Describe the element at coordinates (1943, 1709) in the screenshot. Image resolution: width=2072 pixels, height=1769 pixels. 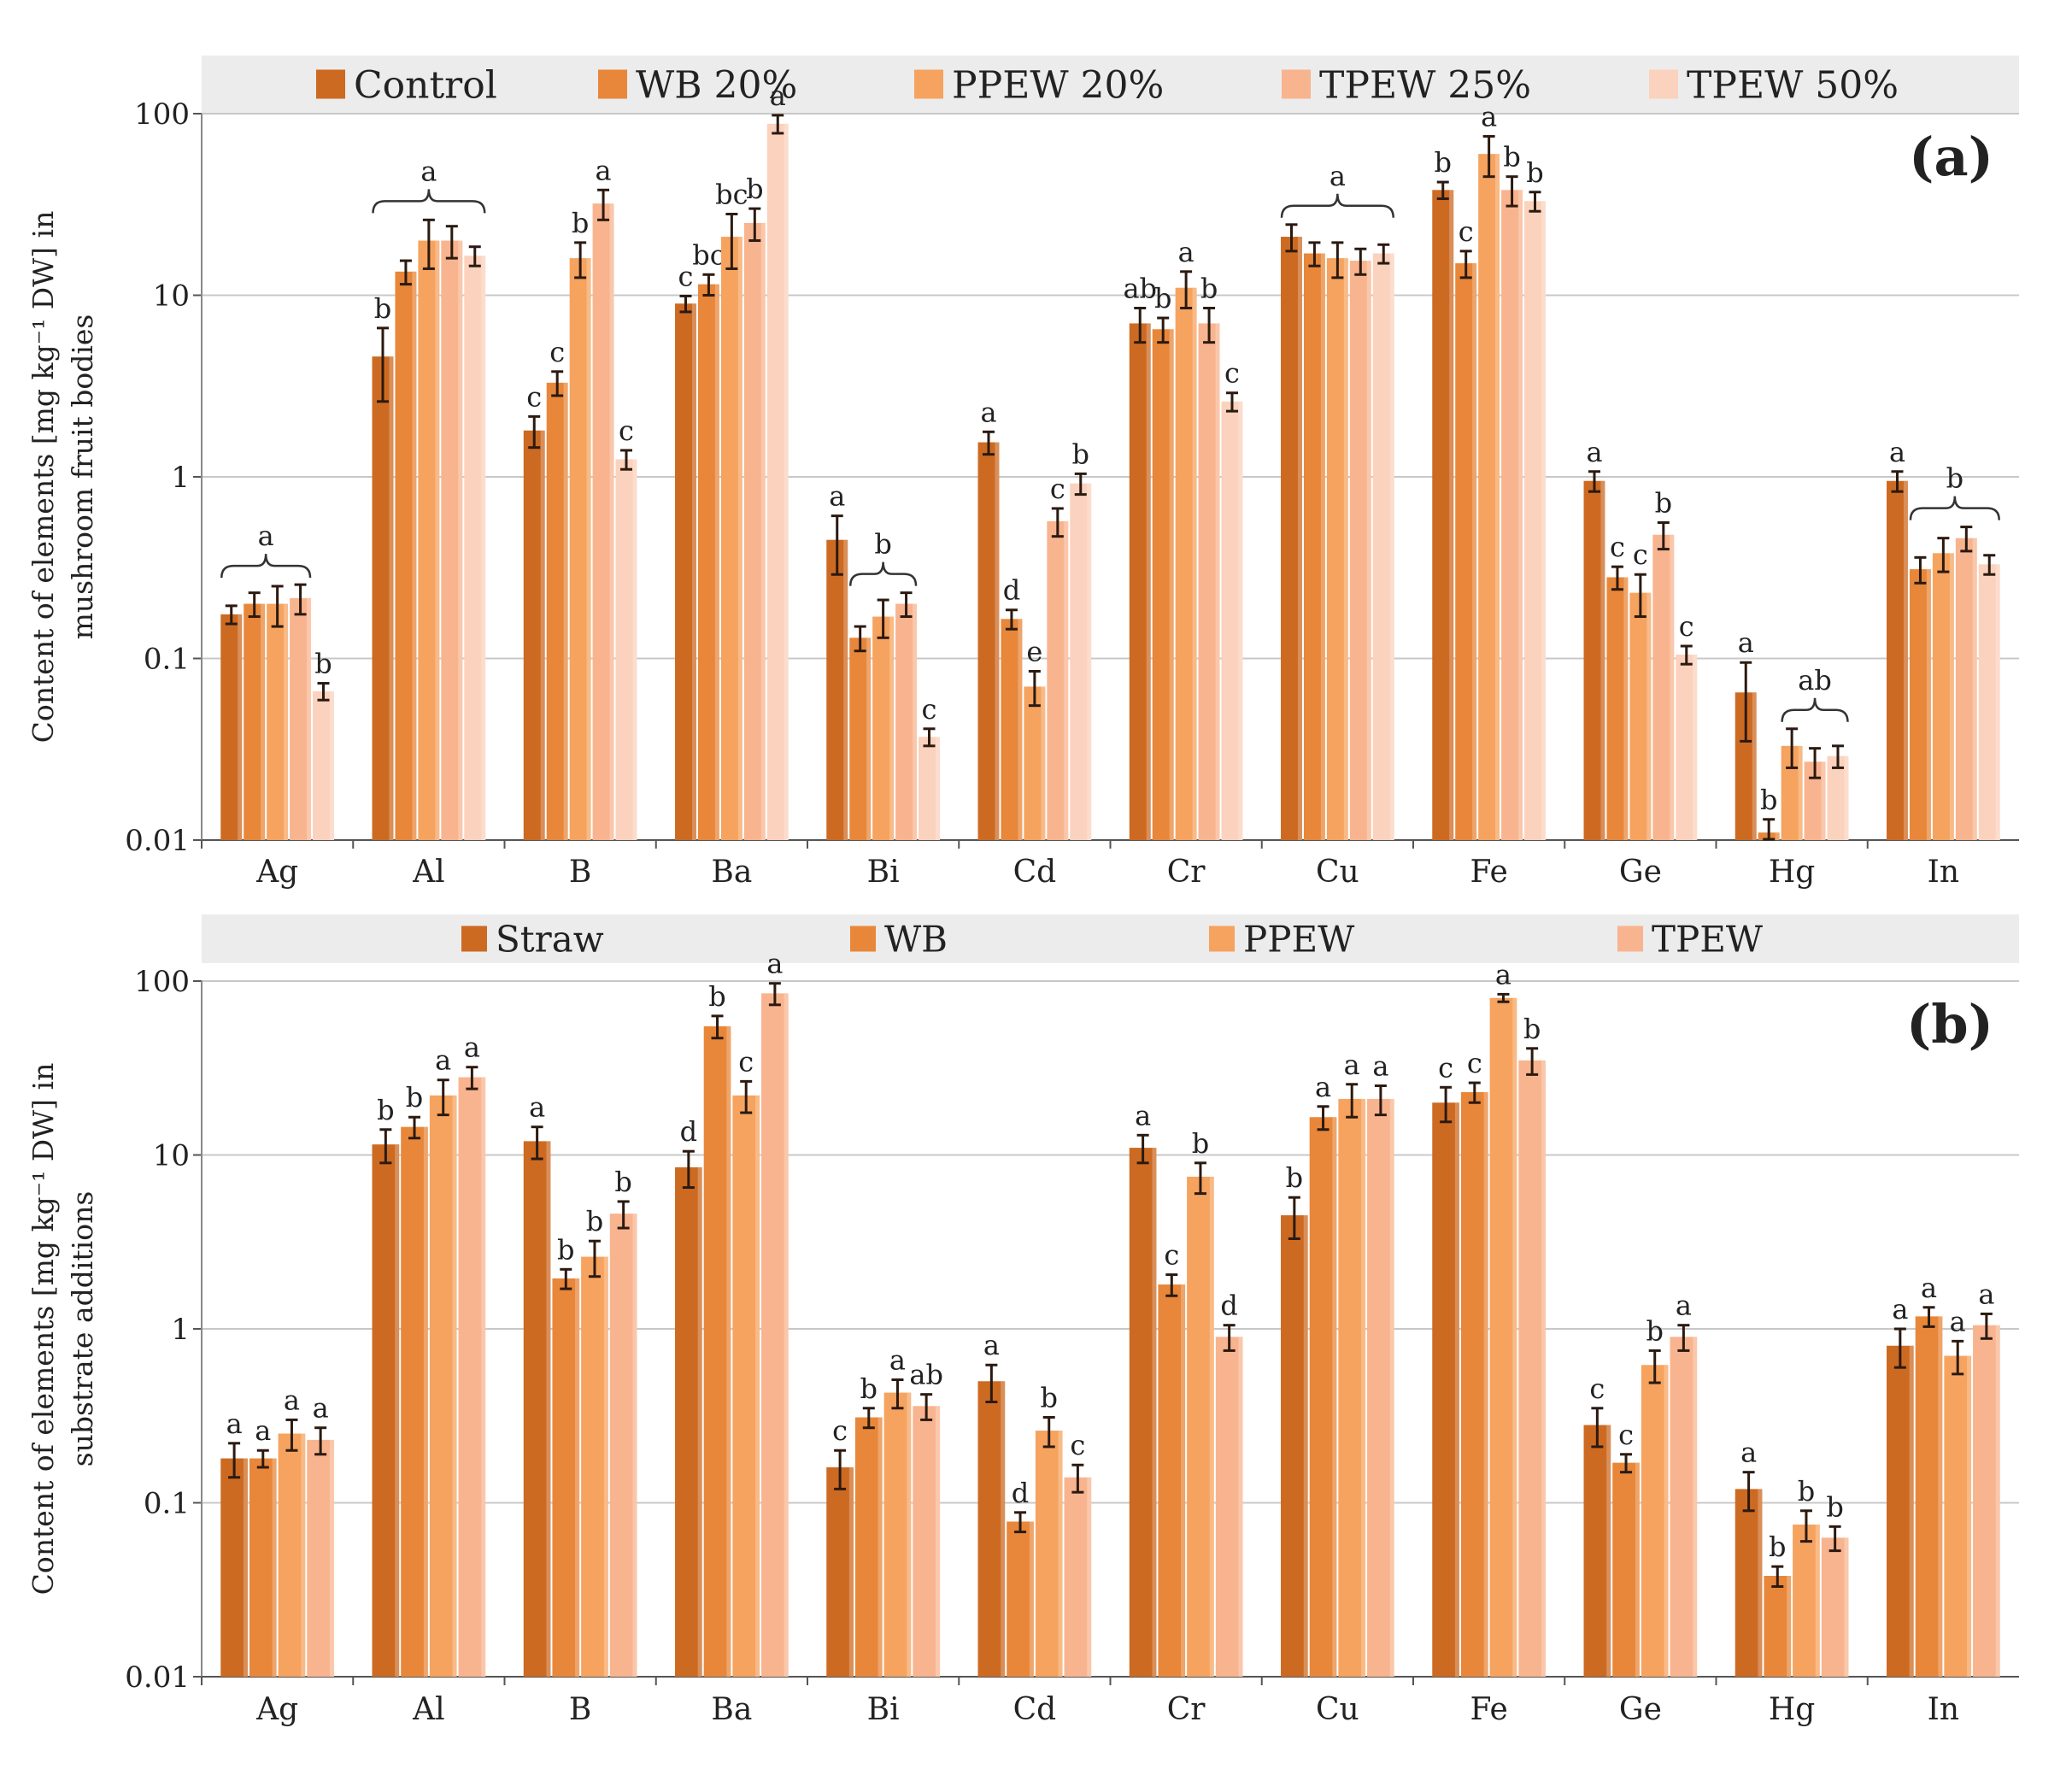
I see `x-tick-label: In` at that location.